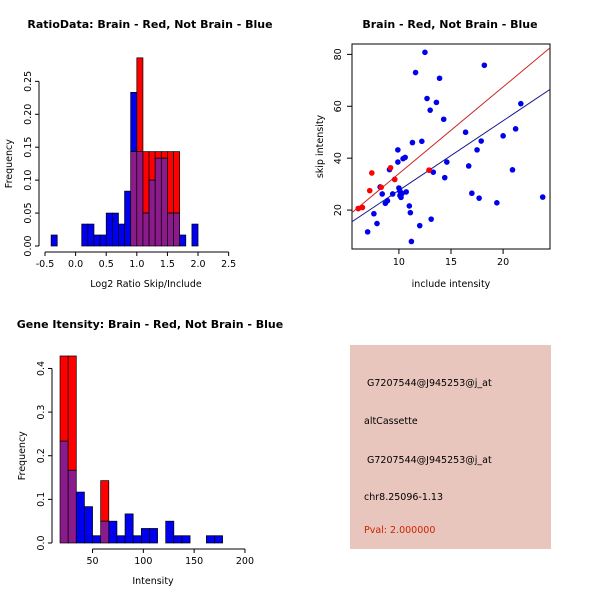 This screenshot has width=600, height=600. Describe the element at coordinates (338, 106) in the screenshot. I see `y-axis-tick-label: 60` at that location.